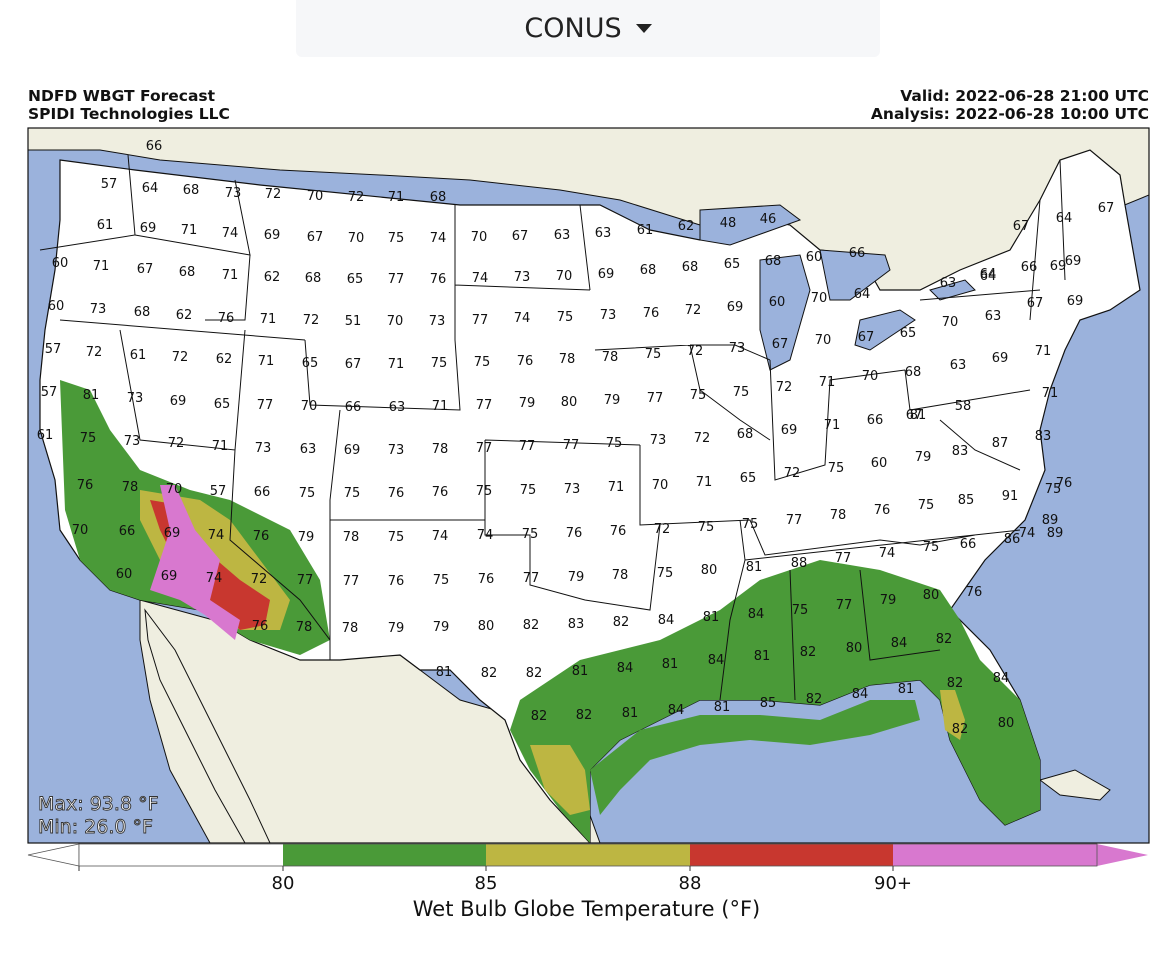 The width and height of the screenshot is (1173, 979). Describe the element at coordinates (1012, 539) in the screenshot. I see `temp-label: 86` at that location.